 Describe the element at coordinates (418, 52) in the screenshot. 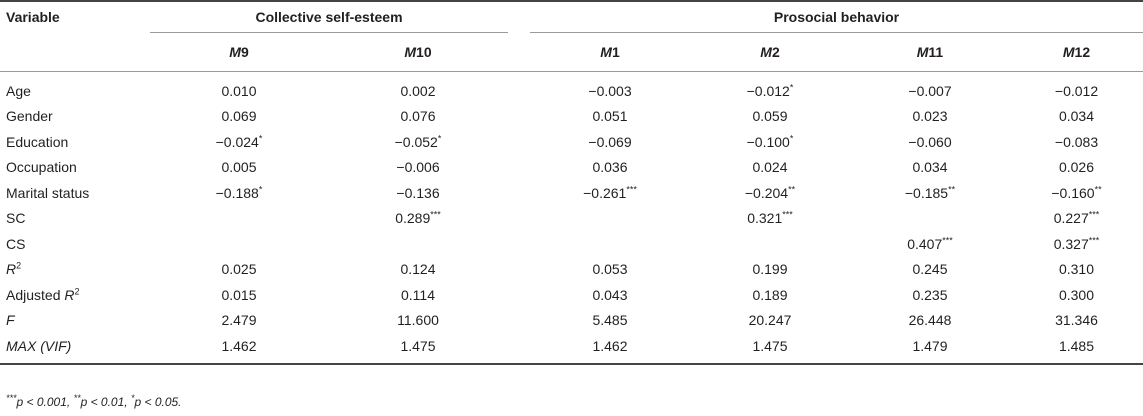

I see `model-header-m10: M10` at that location.